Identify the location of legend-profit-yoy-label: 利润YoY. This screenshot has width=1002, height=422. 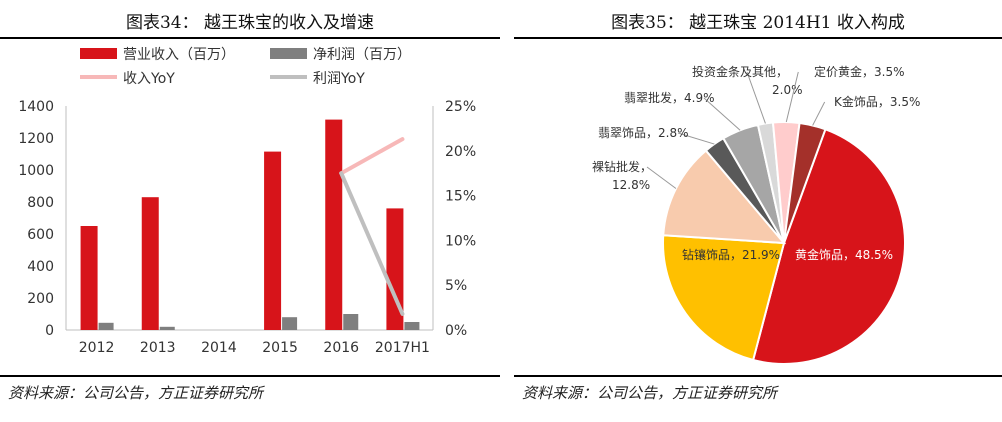
(339, 79).